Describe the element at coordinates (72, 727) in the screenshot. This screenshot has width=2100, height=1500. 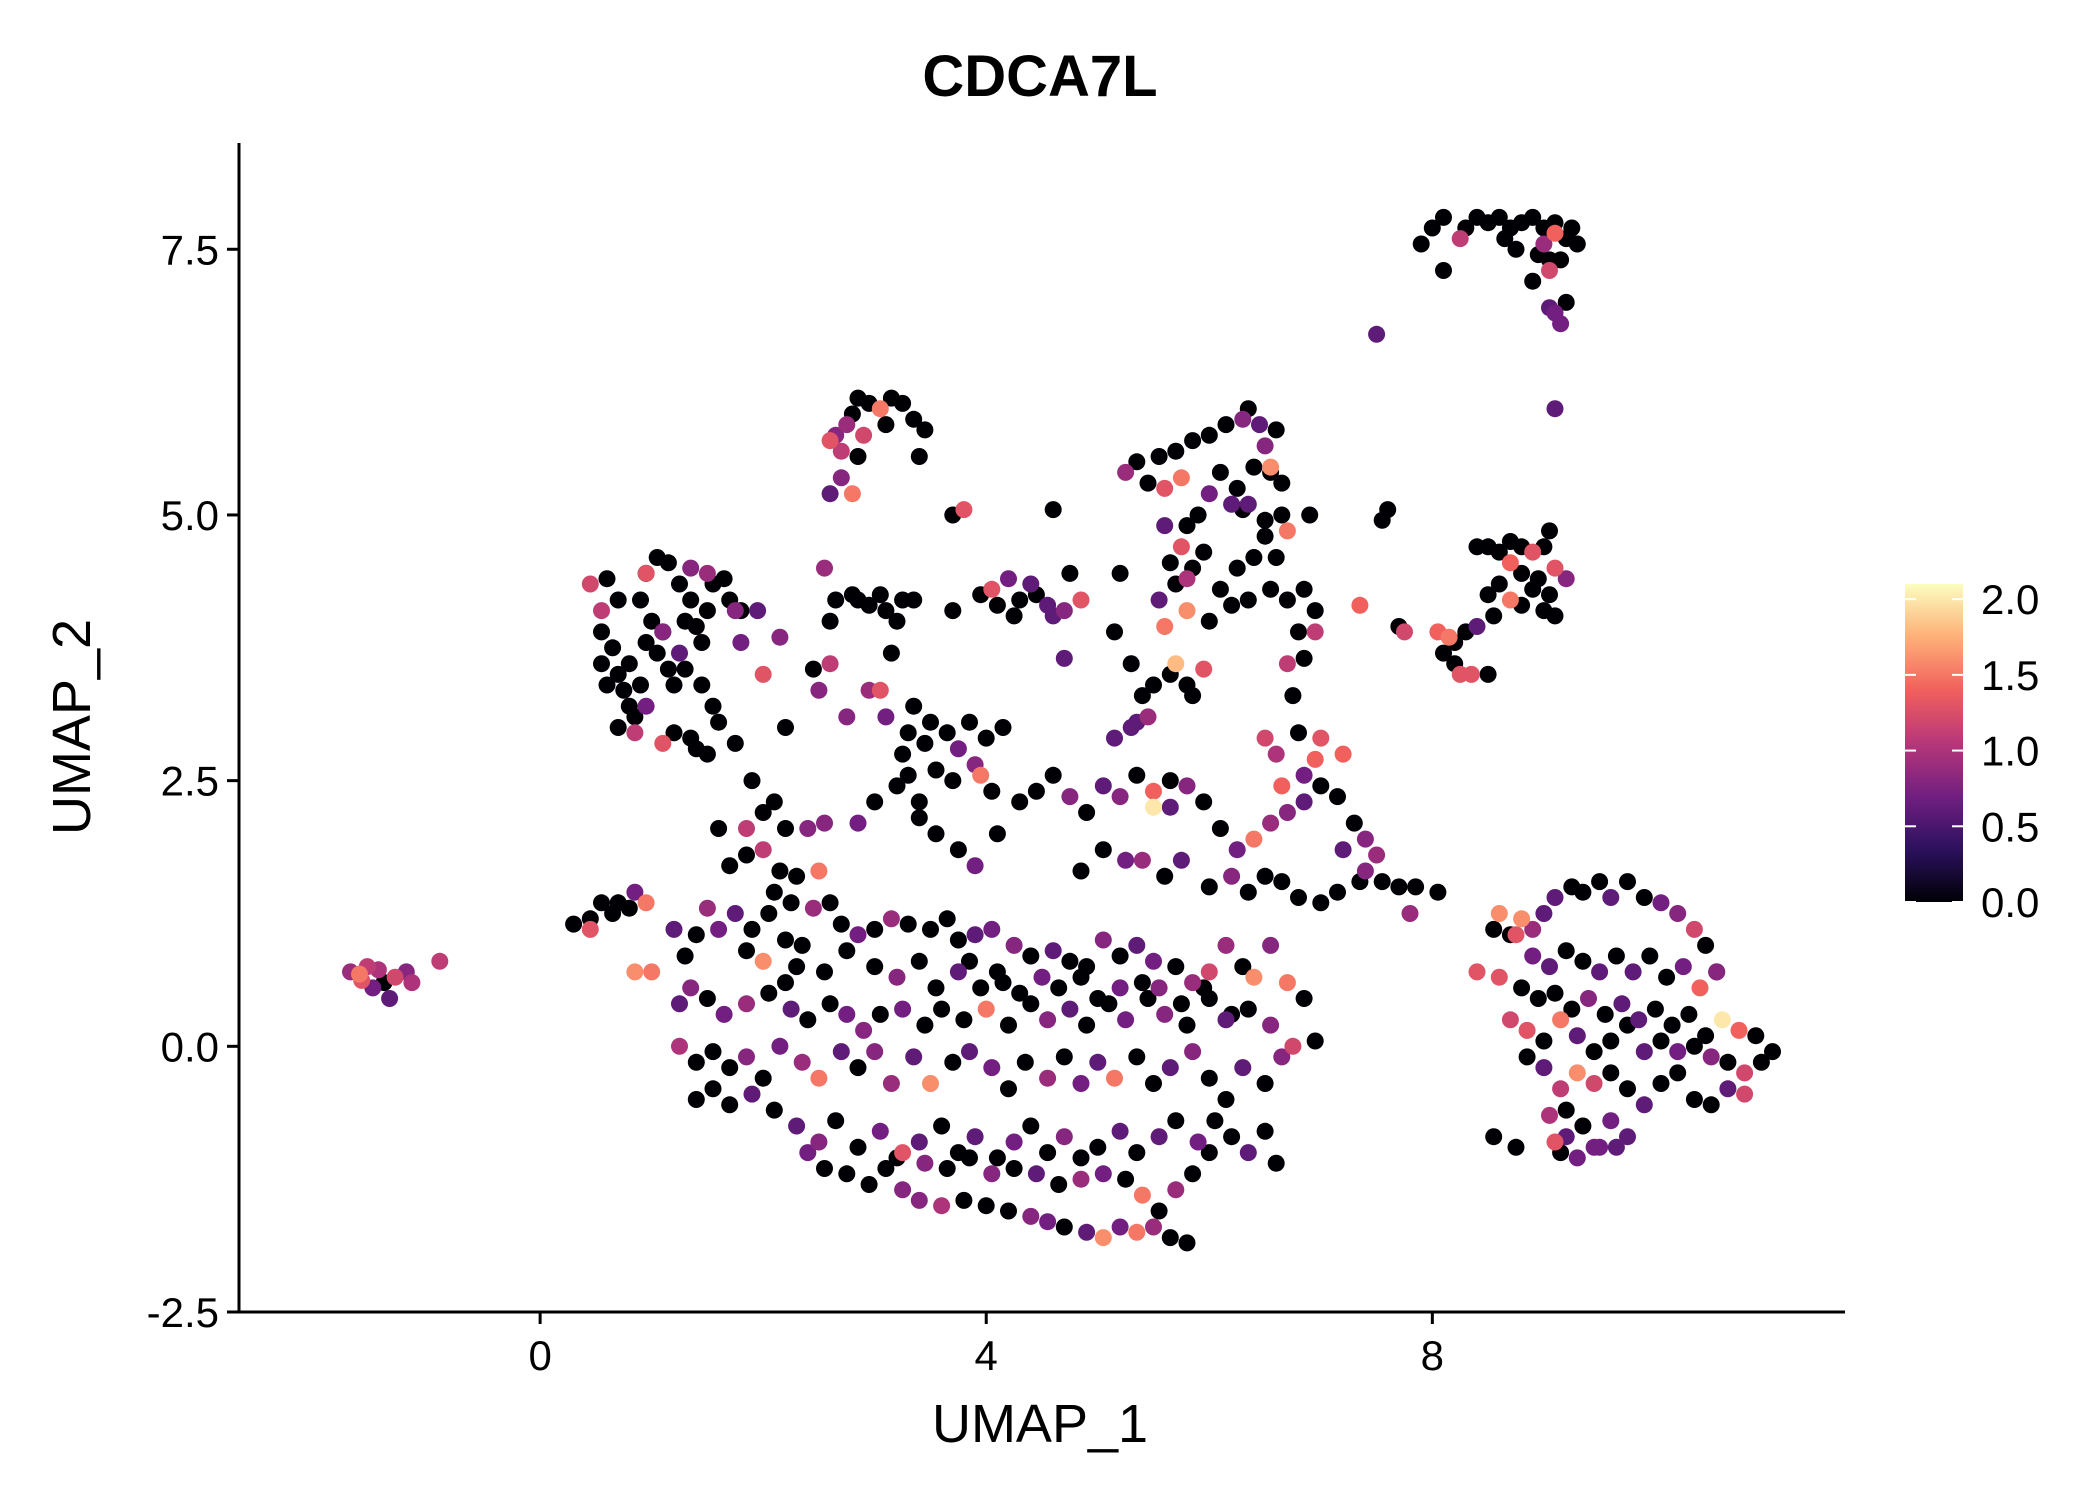
I see `y-axis-title: UMAP_2` at that location.